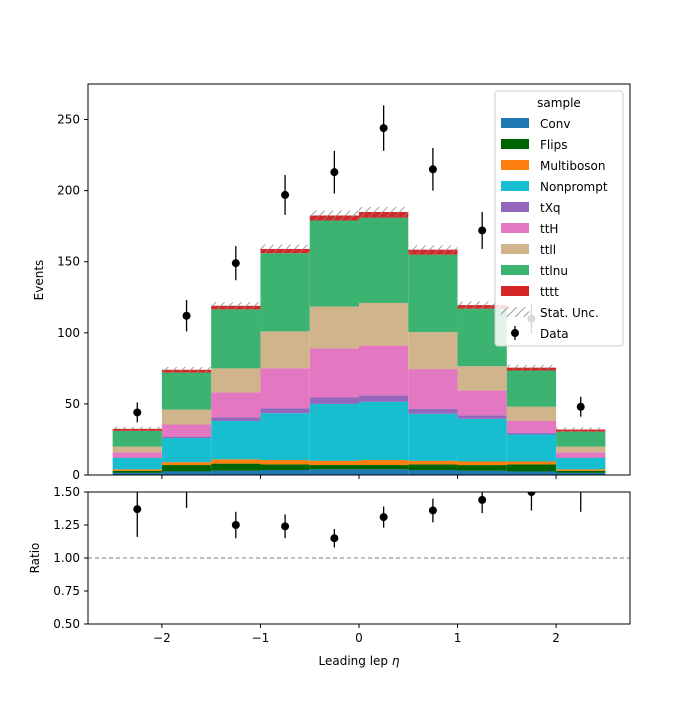 The height and width of the screenshot is (704, 700). What do you see at coordinates (515, 186) in the screenshot?
I see `legend-swatch-nonprompt` at bounding box center [515, 186].